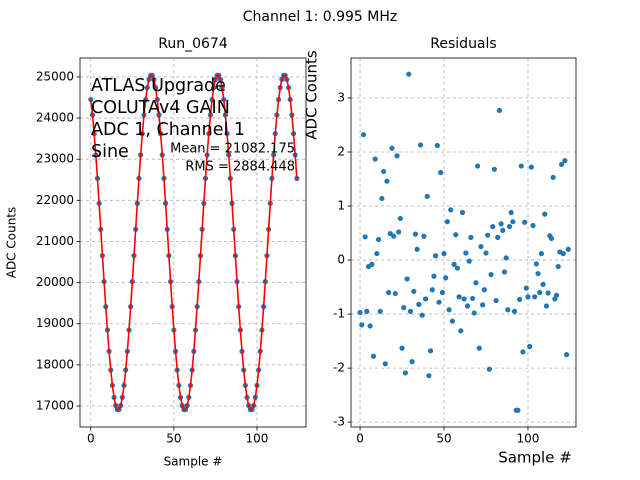  Describe the element at coordinates (257, 439) in the screenshot. I see `x-tick-label: 100` at that location.